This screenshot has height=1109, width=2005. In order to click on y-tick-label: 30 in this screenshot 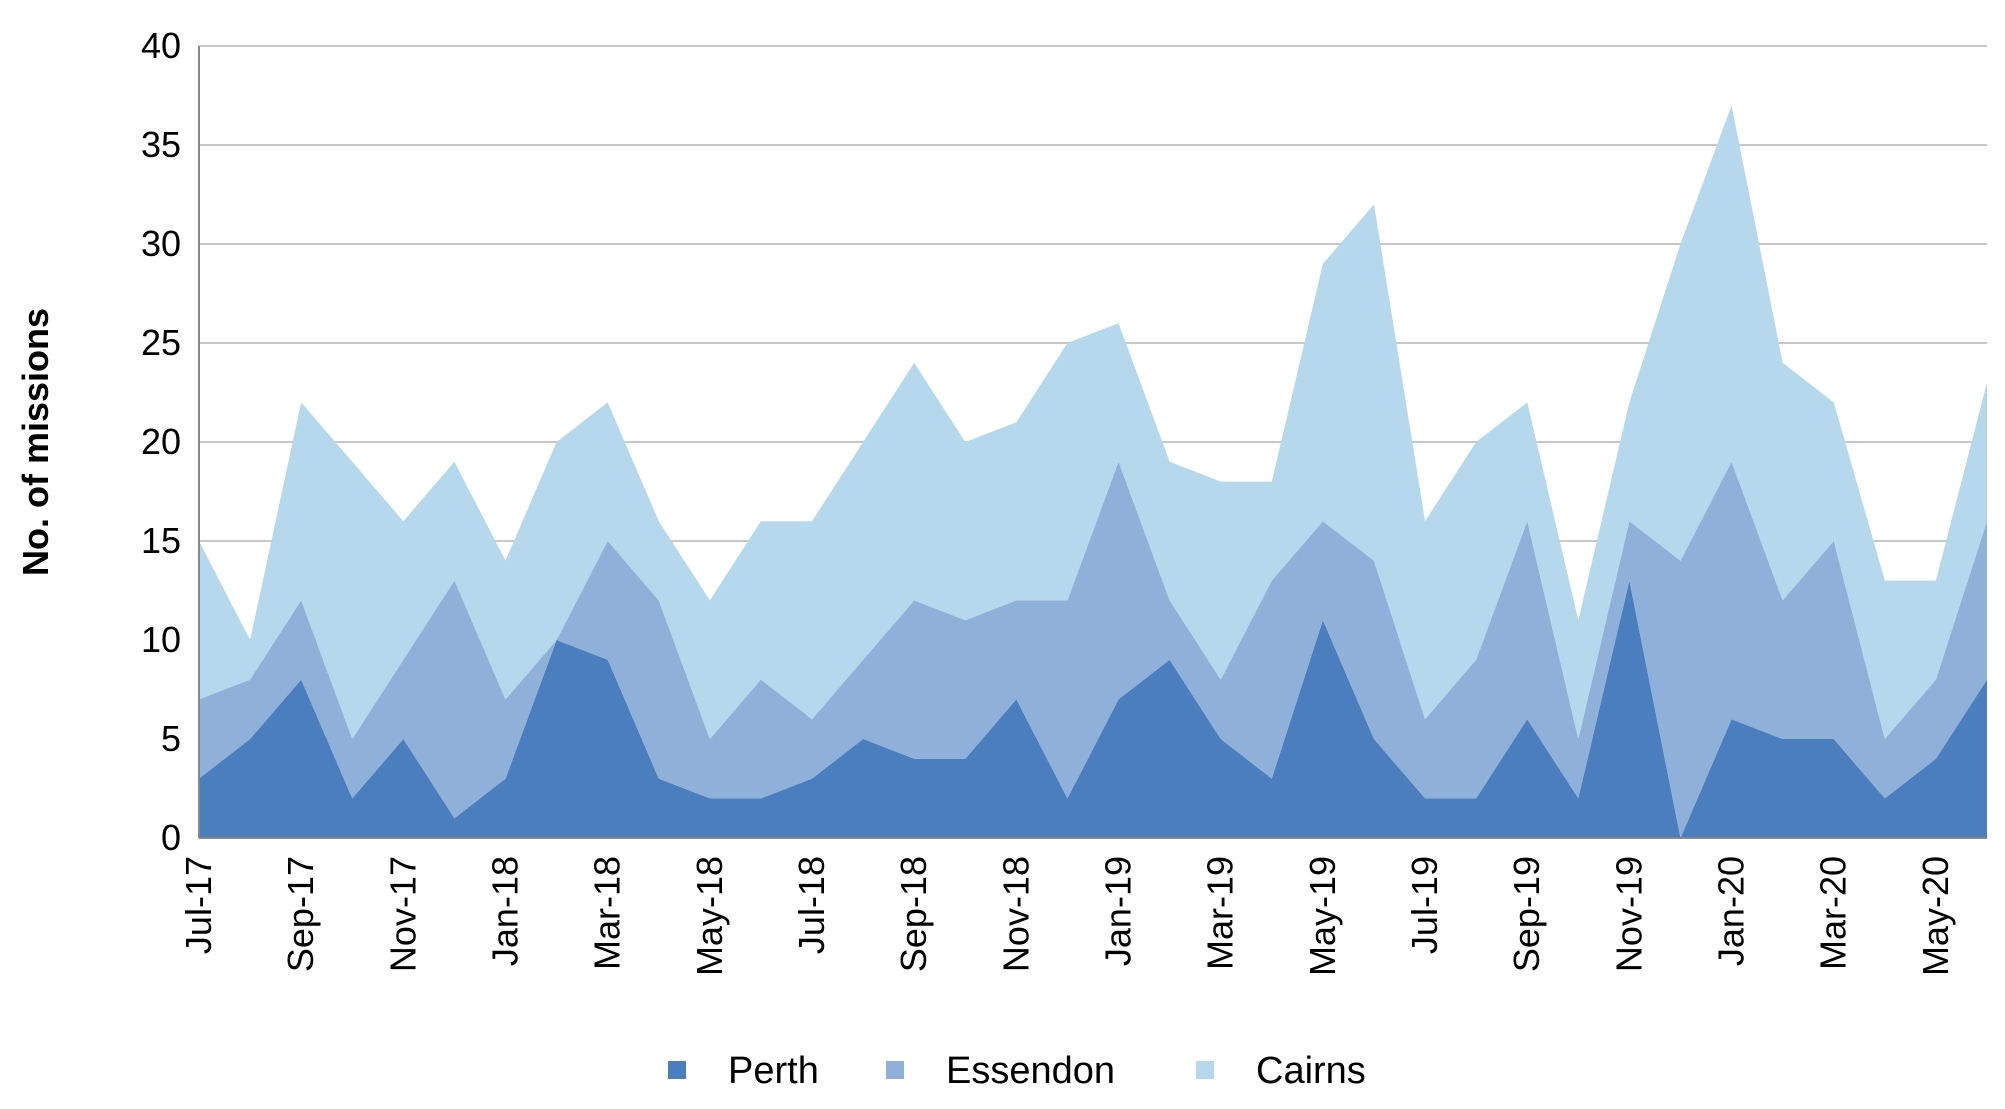, I will do `click(161, 243)`.